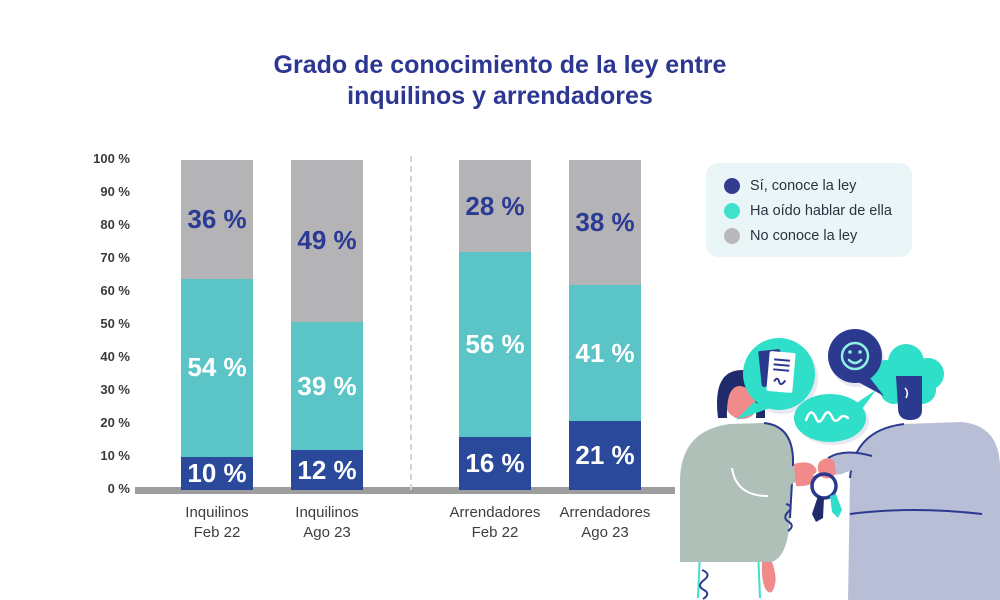 The image size is (1000, 600). Describe the element at coordinates (804, 236) in the screenshot. I see `legend-item-label: No conoce la ley` at that location.